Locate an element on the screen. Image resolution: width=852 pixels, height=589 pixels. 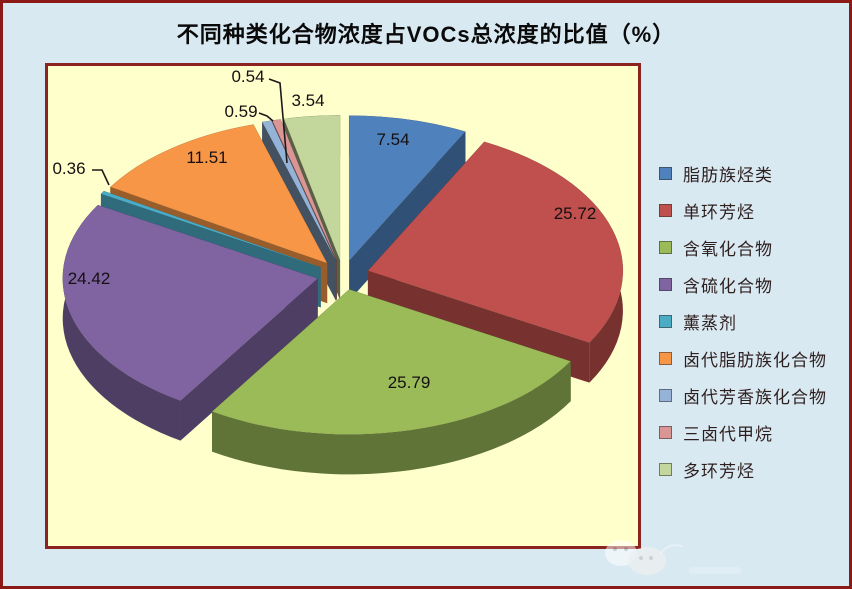
legend-item: 卤代脂肪族化合物 is located at coordinates (754, 358).